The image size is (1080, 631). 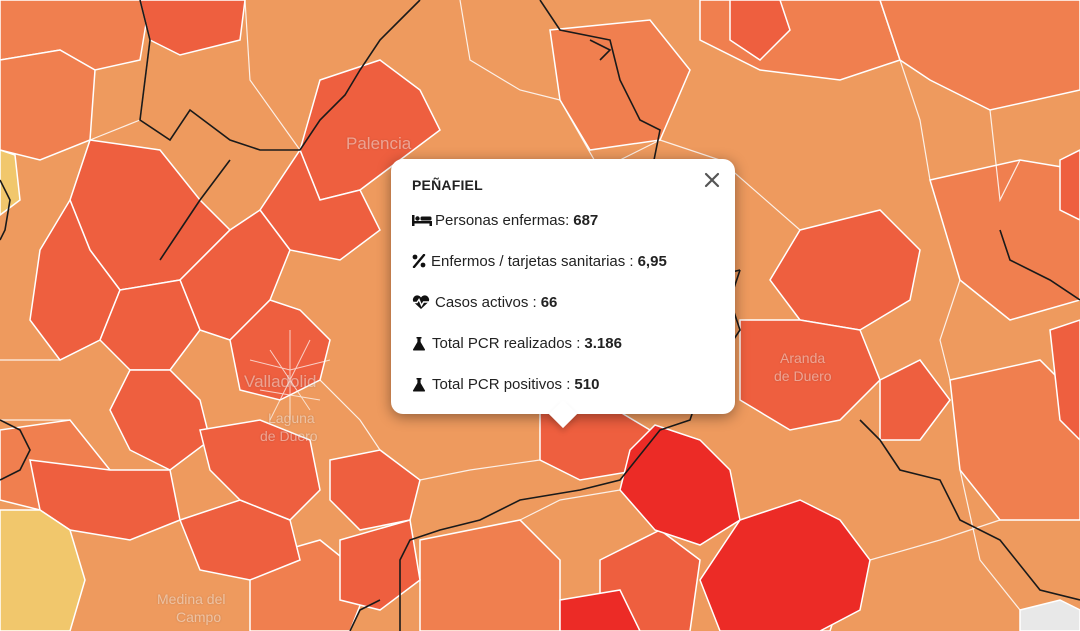 What do you see at coordinates (290, 375) in the screenshot?
I see `valladolid-urban-network` at bounding box center [290, 375].